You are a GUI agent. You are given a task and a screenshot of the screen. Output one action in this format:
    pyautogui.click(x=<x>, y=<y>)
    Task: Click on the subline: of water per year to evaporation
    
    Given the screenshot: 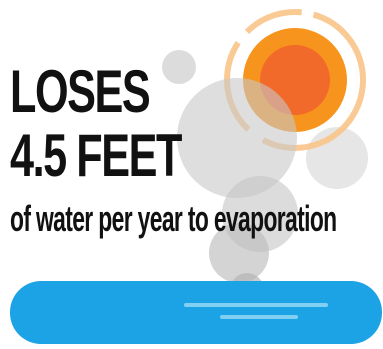 What is the action you would take?
    pyautogui.click(x=173, y=218)
    